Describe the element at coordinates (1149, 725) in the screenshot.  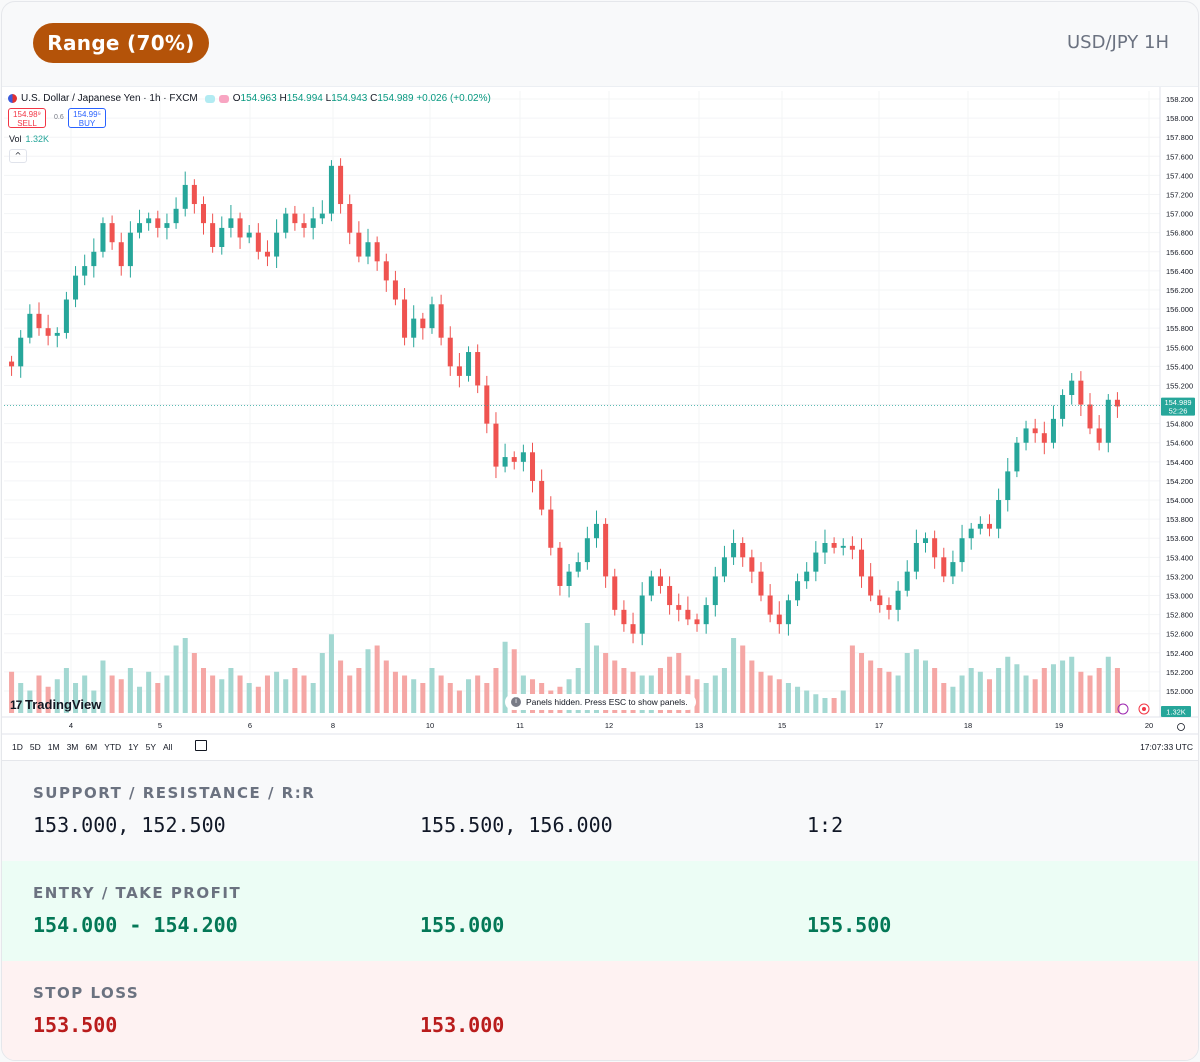
I see `date-axis-label: 20` at that location.